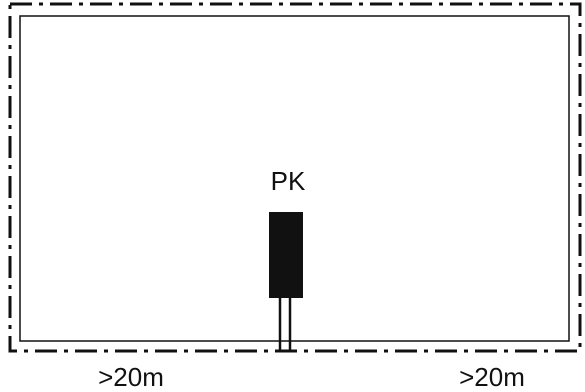 The height and width of the screenshot is (392, 585). Describe the element at coordinates (492, 377) in the screenshot. I see `right-distance-label: >20m` at that location.